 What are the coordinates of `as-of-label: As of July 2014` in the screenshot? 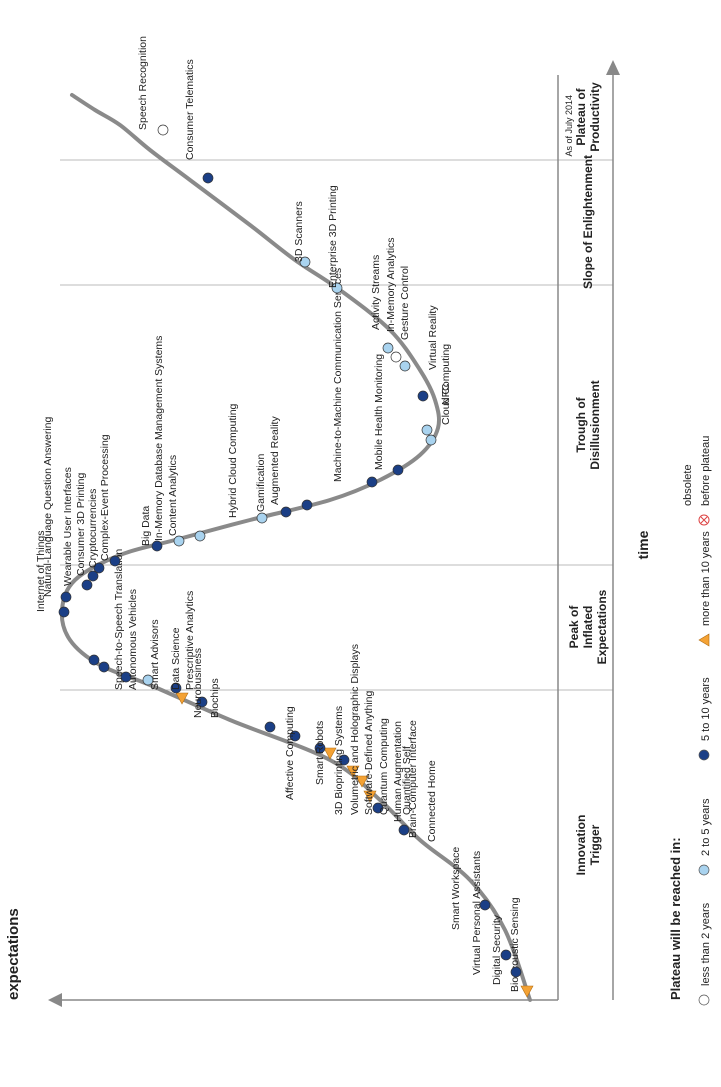 It's located at (569, 126).